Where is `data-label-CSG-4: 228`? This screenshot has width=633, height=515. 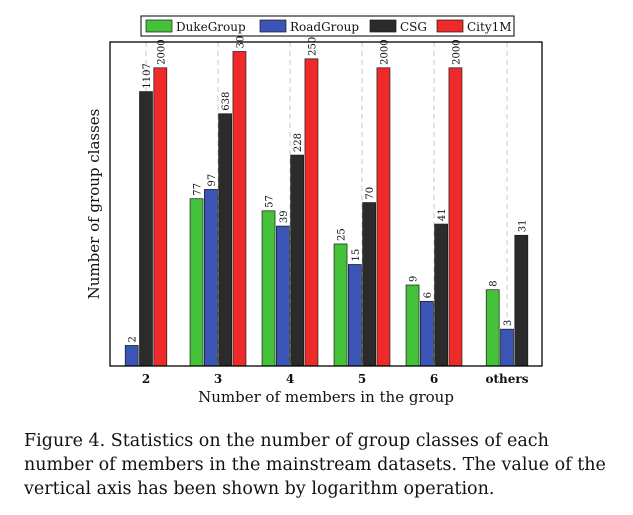
data-label-CSG-4: 228 is located at coordinates (298, 142).